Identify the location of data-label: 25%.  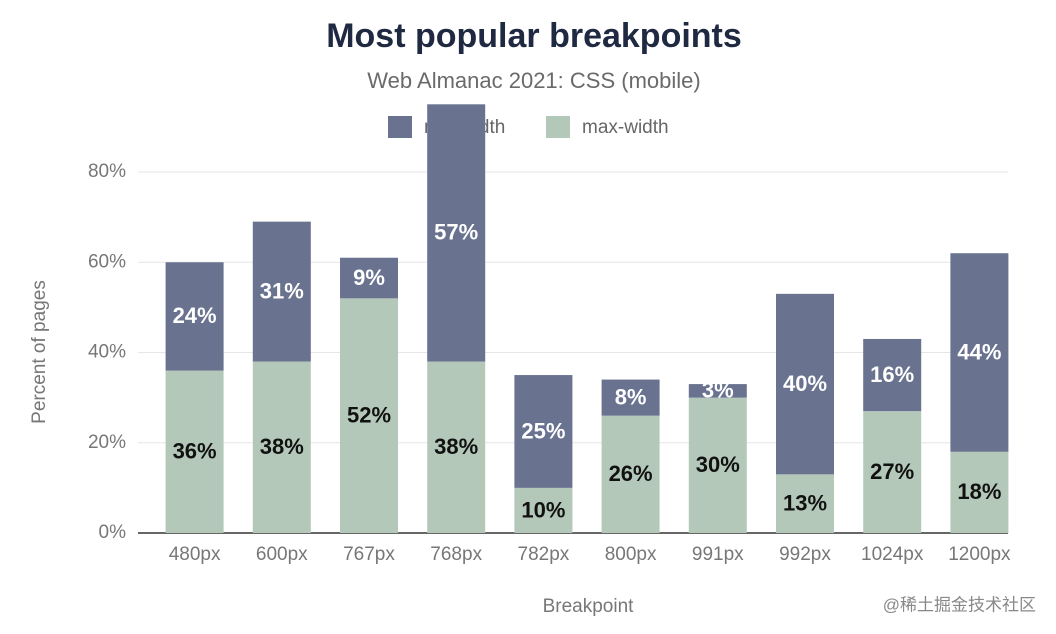
(543, 430).